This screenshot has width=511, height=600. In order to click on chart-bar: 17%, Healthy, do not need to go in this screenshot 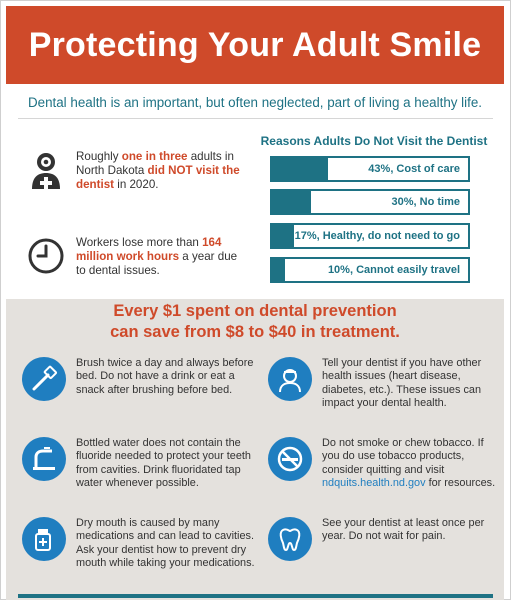, I will do `click(370, 236)`.